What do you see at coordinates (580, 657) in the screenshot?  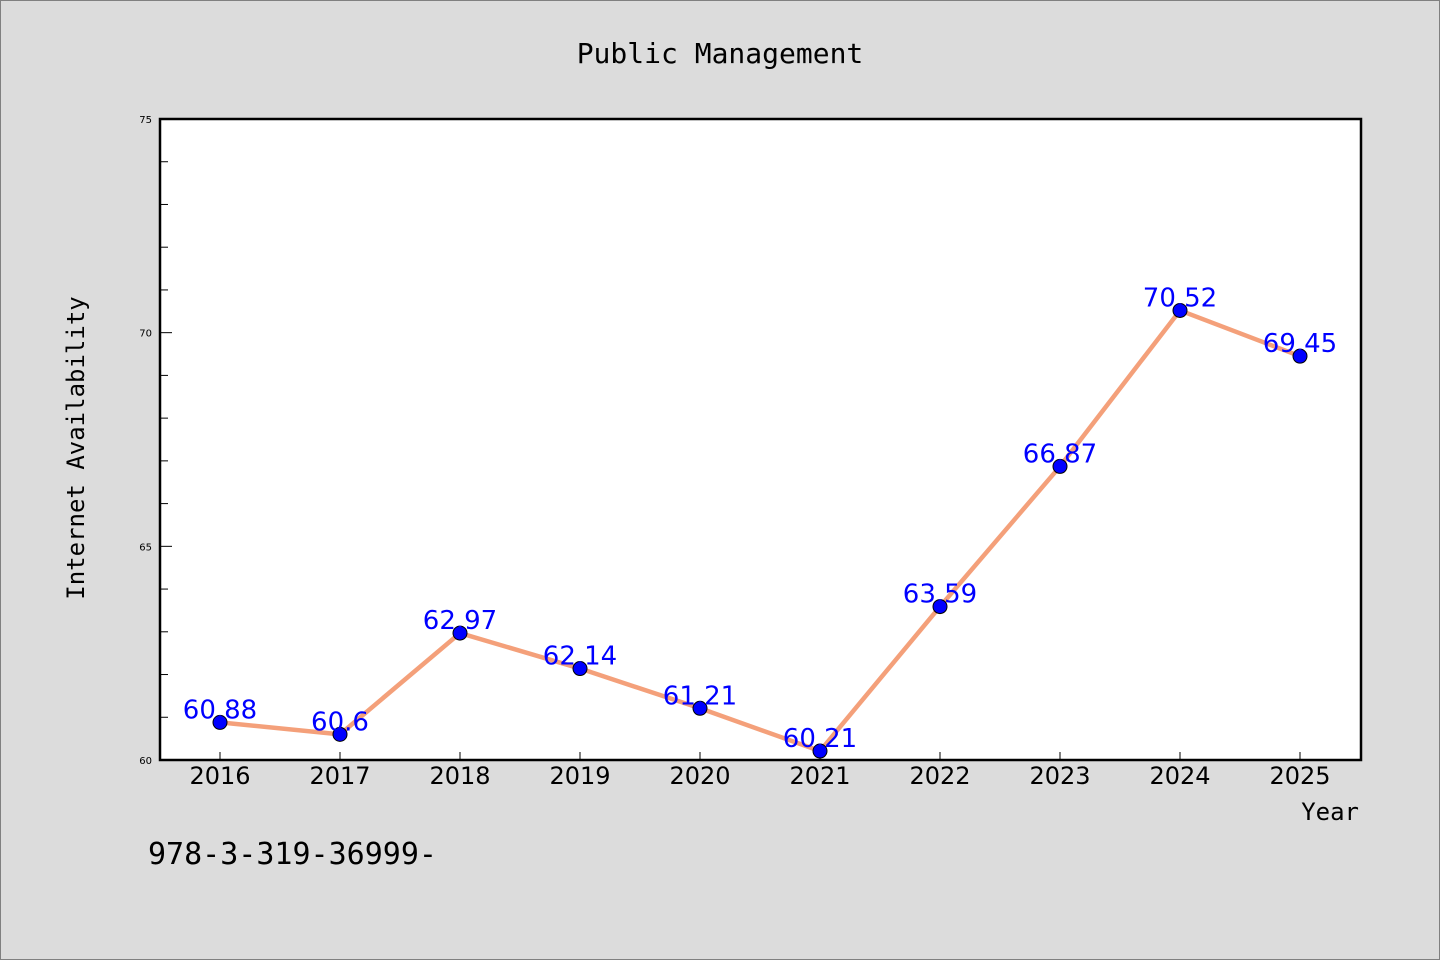 I see `data-label: 62.14` at bounding box center [580, 657].